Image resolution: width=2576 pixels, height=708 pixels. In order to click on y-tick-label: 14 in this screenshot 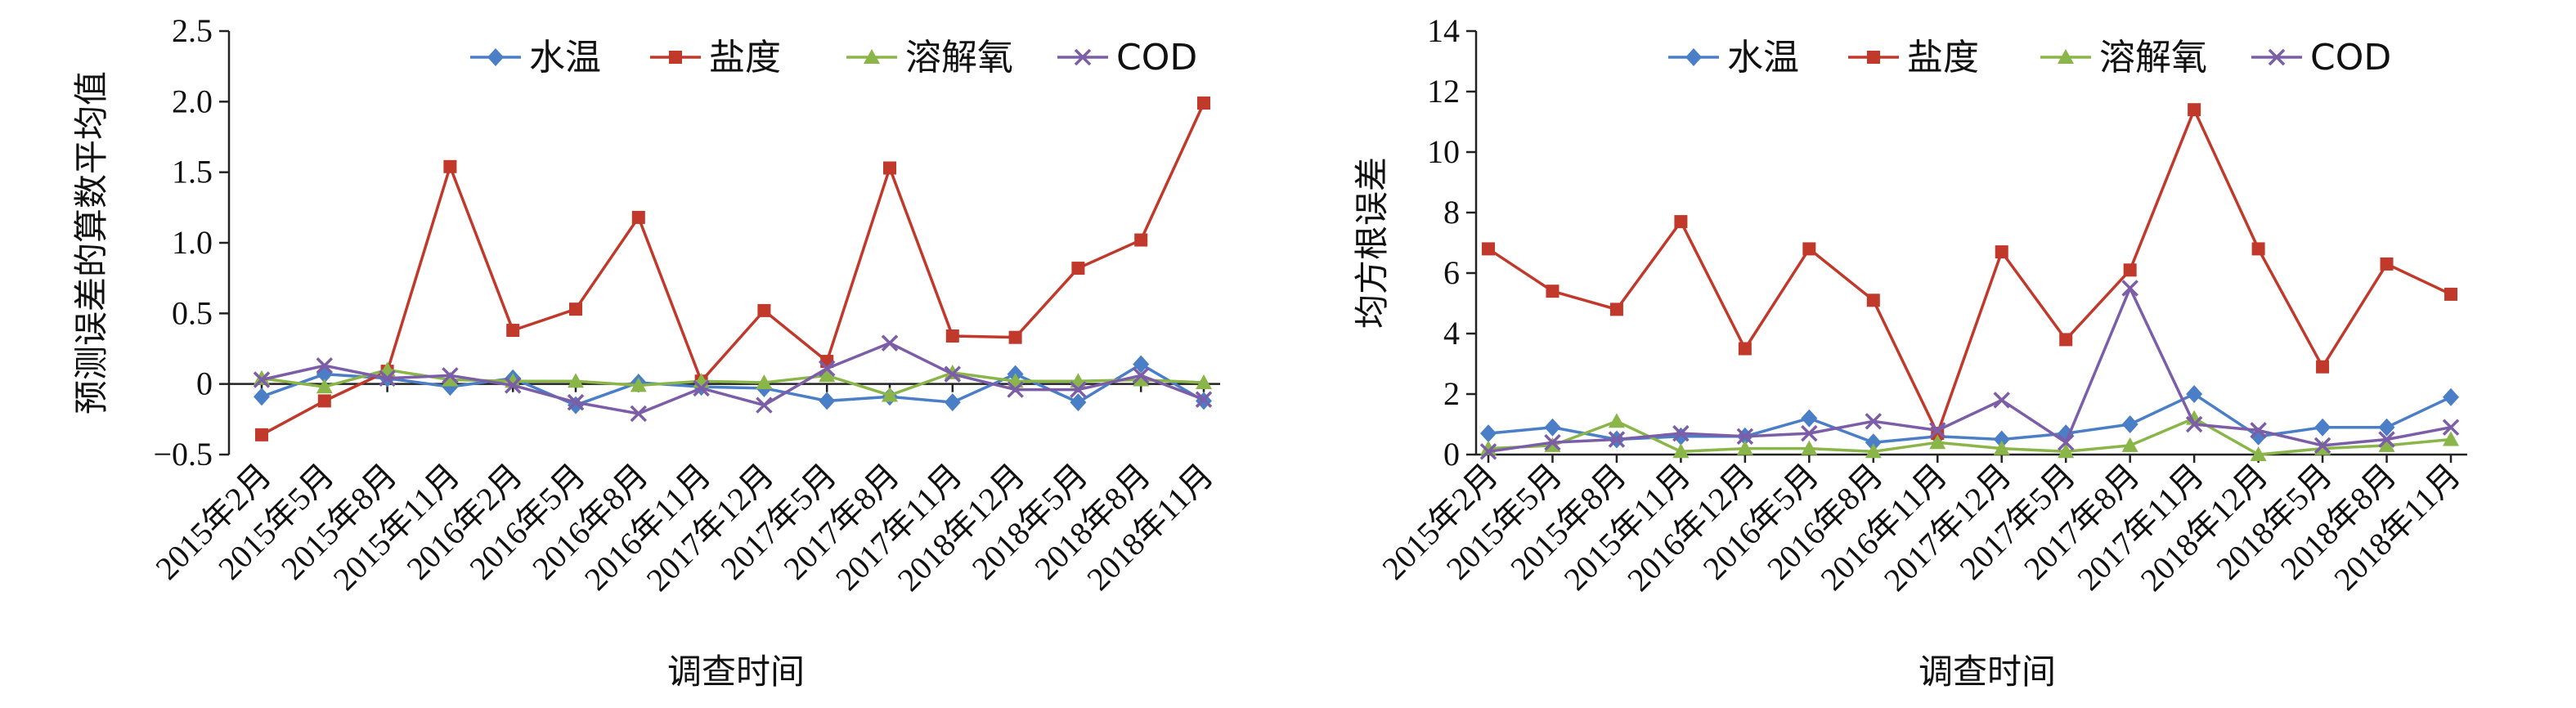, I will do `click(1443, 31)`.